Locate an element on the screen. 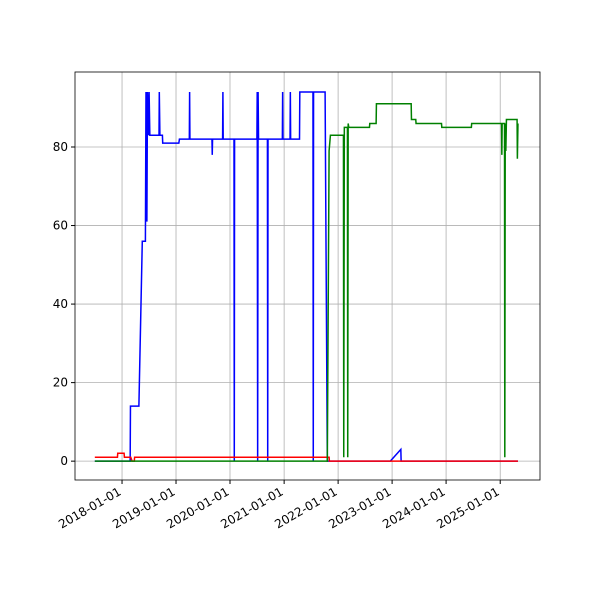 This screenshot has height=600, width=600. series-line is located at coordinates (306, 457).